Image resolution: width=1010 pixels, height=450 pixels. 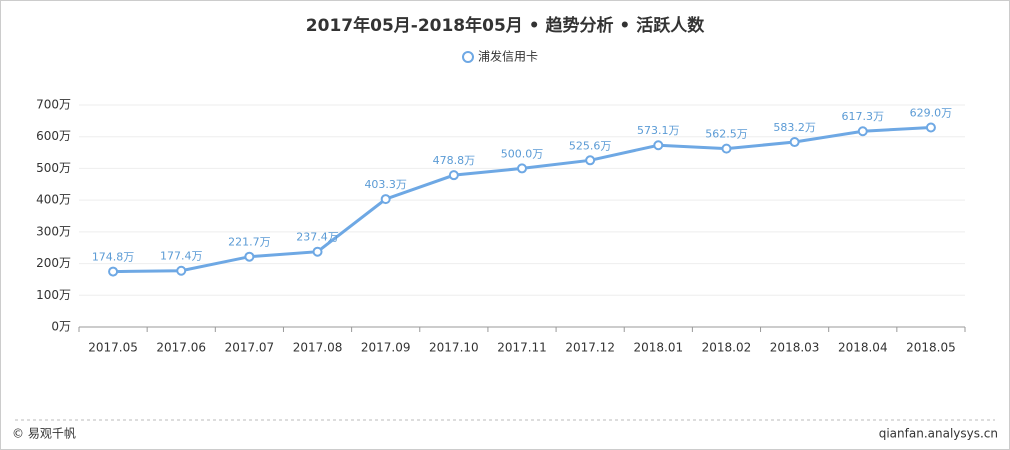 What do you see at coordinates (726, 134) in the screenshot?
I see `value-label: 562.5万` at bounding box center [726, 134].